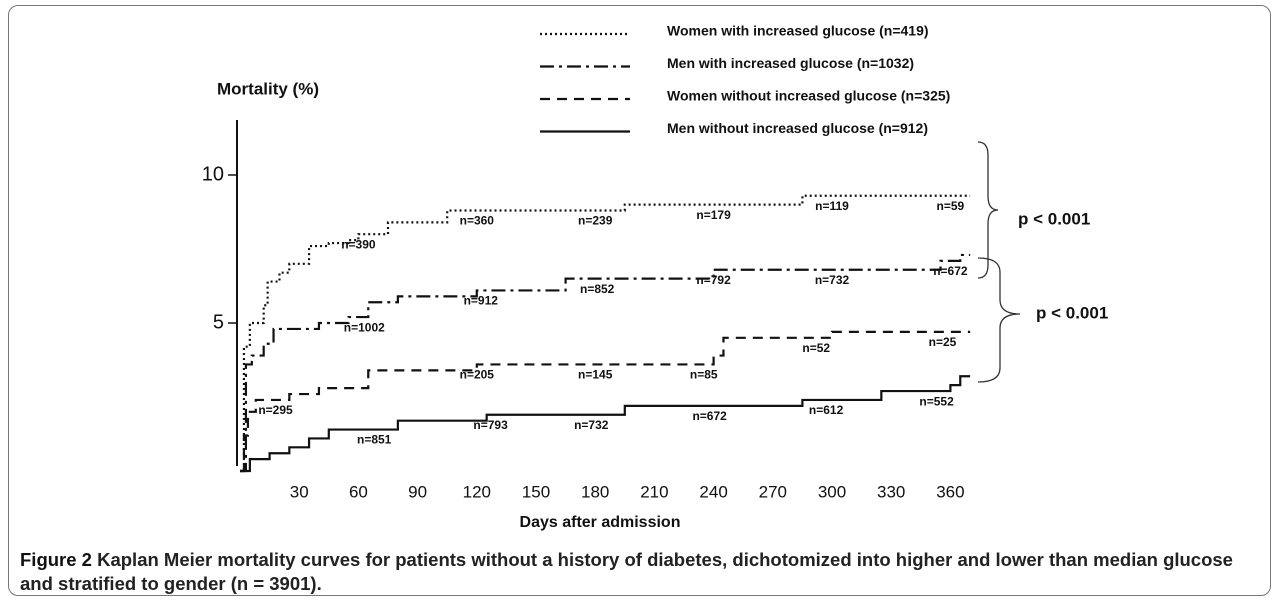  What do you see at coordinates (943, 342) in the screenshot?
I see `at-risk-label: n=25` at bounding box center [943, 342].